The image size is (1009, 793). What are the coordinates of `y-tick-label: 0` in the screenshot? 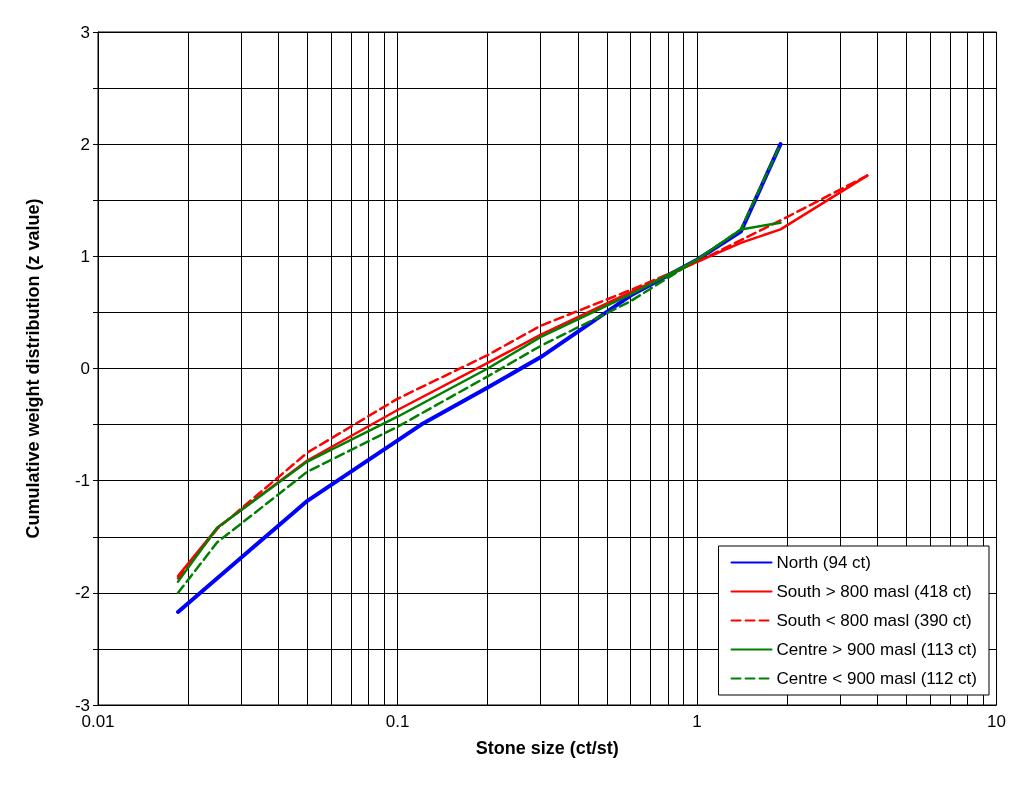 It's located at (85, 368).